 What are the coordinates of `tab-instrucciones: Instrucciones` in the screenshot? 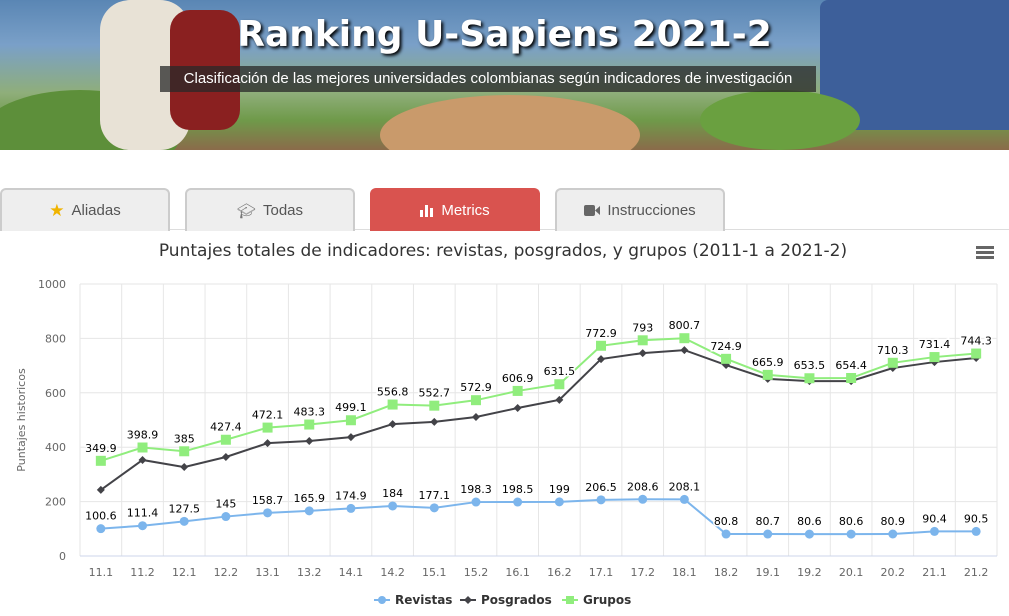 It's located at (640, 209).